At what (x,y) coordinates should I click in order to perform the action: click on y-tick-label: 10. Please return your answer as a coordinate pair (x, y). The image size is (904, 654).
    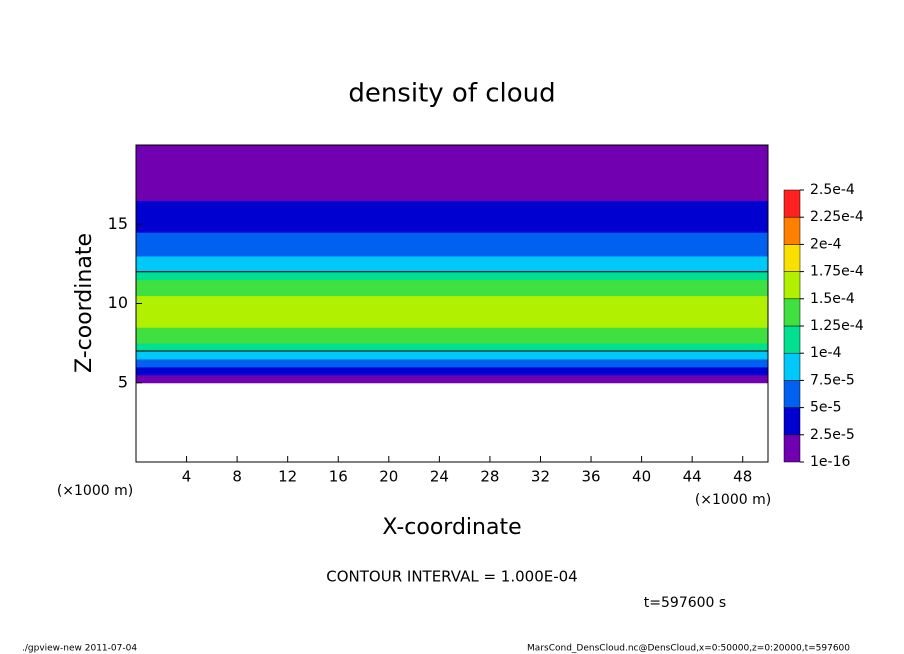
    Looking at the image, I should click on (118, 302).